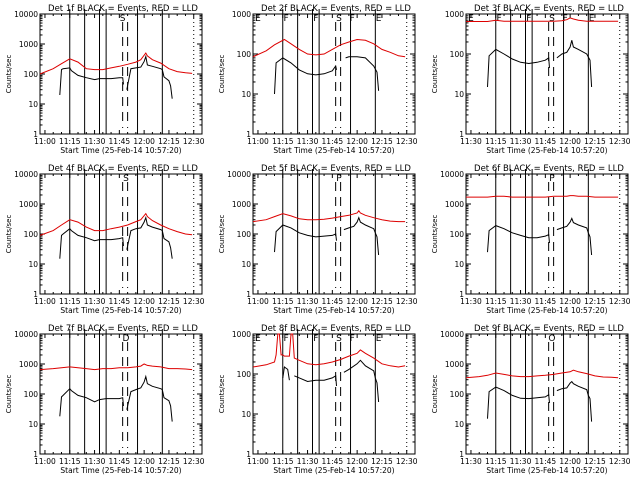  I want to click on interval-marker-label: P, so click(552, 179).